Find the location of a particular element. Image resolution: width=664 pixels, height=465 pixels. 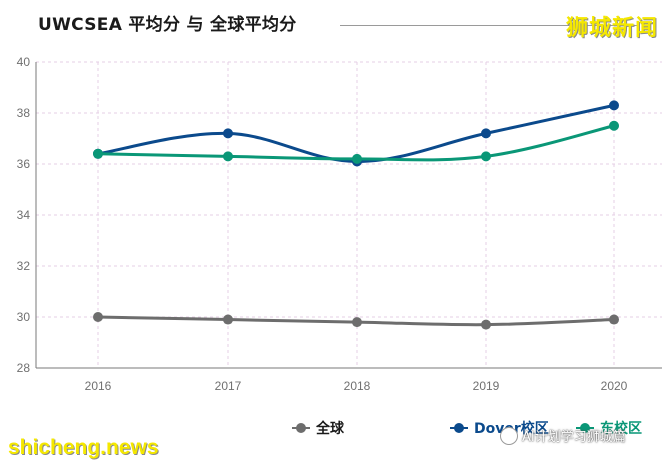

account-watermark: AI计划学习狮城篇 is located at coordinates (563, 435).